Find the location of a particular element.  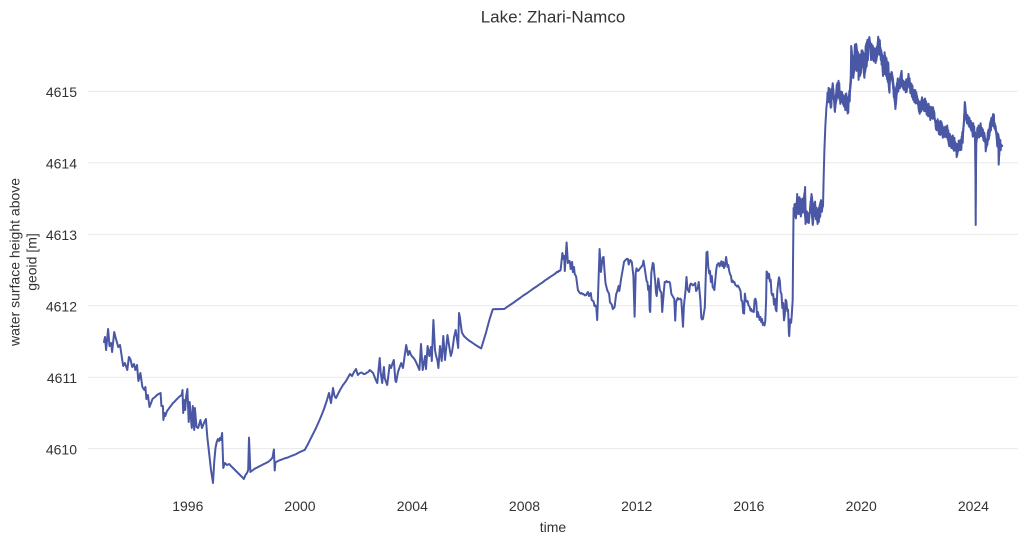

svg-text: 2024 is located at coordinates (973, 506).